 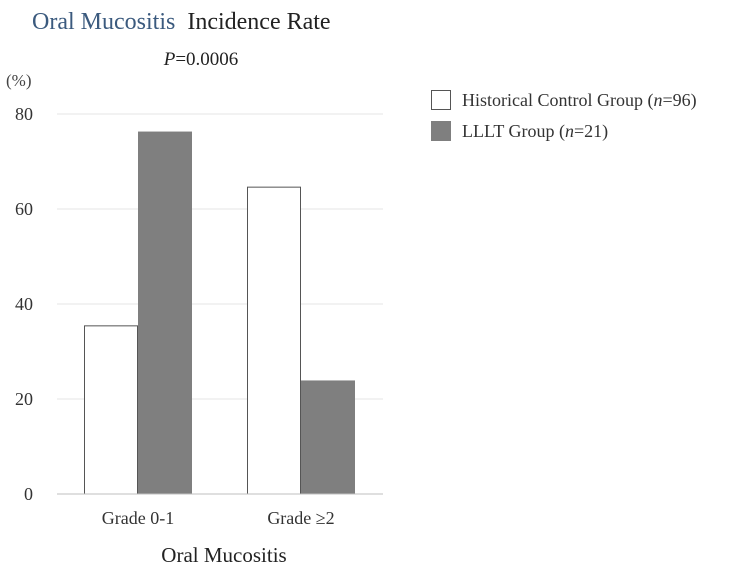 What do you see at coordinates (535, 131) in the screenshot?
I see `legend-label-1: LLLT Group (n=21)` at bounding box center [535, 131].